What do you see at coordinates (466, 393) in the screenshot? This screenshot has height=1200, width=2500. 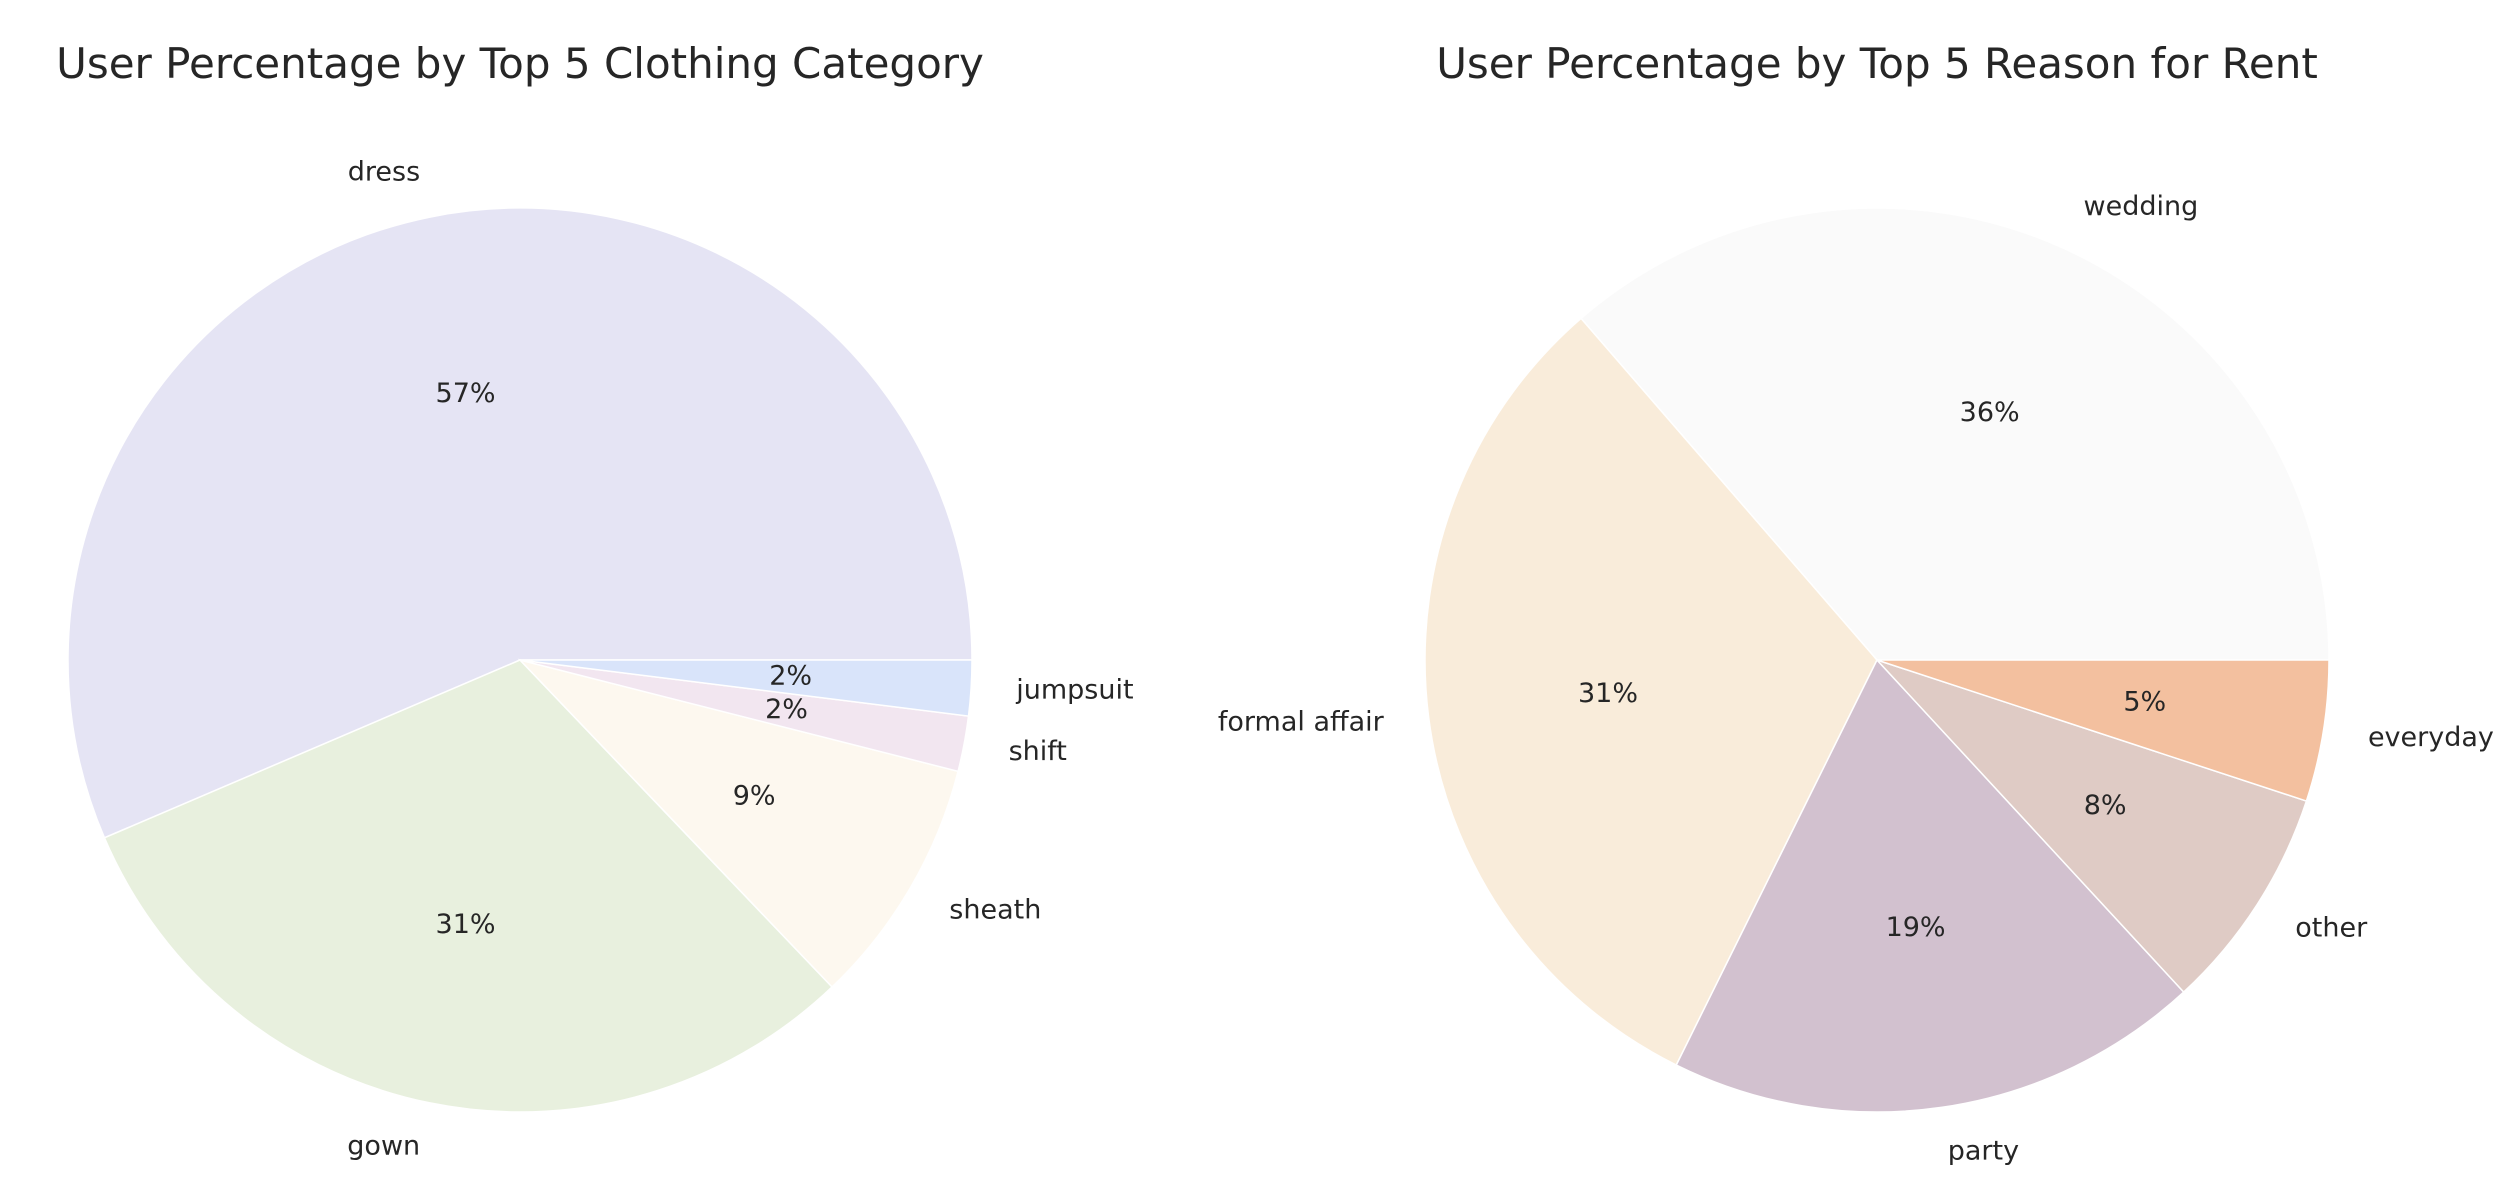 I see `percent-label-dress: 57%` at bounding box center [466, 393].